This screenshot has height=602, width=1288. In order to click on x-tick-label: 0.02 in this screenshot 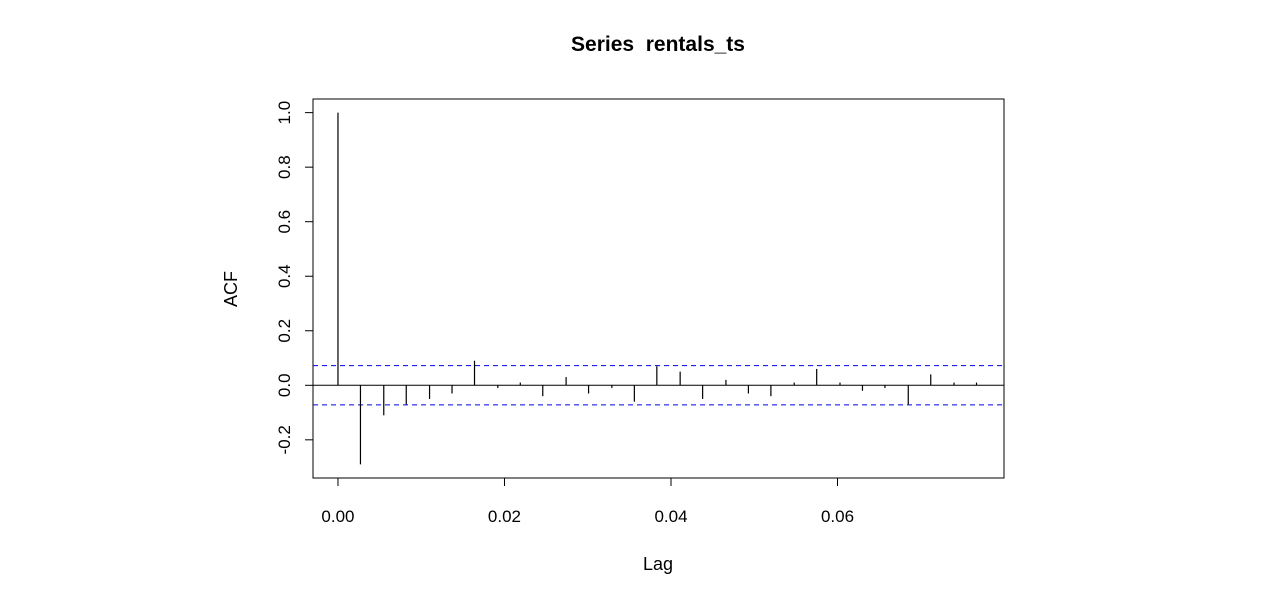, I will do `click(504, 516)`.